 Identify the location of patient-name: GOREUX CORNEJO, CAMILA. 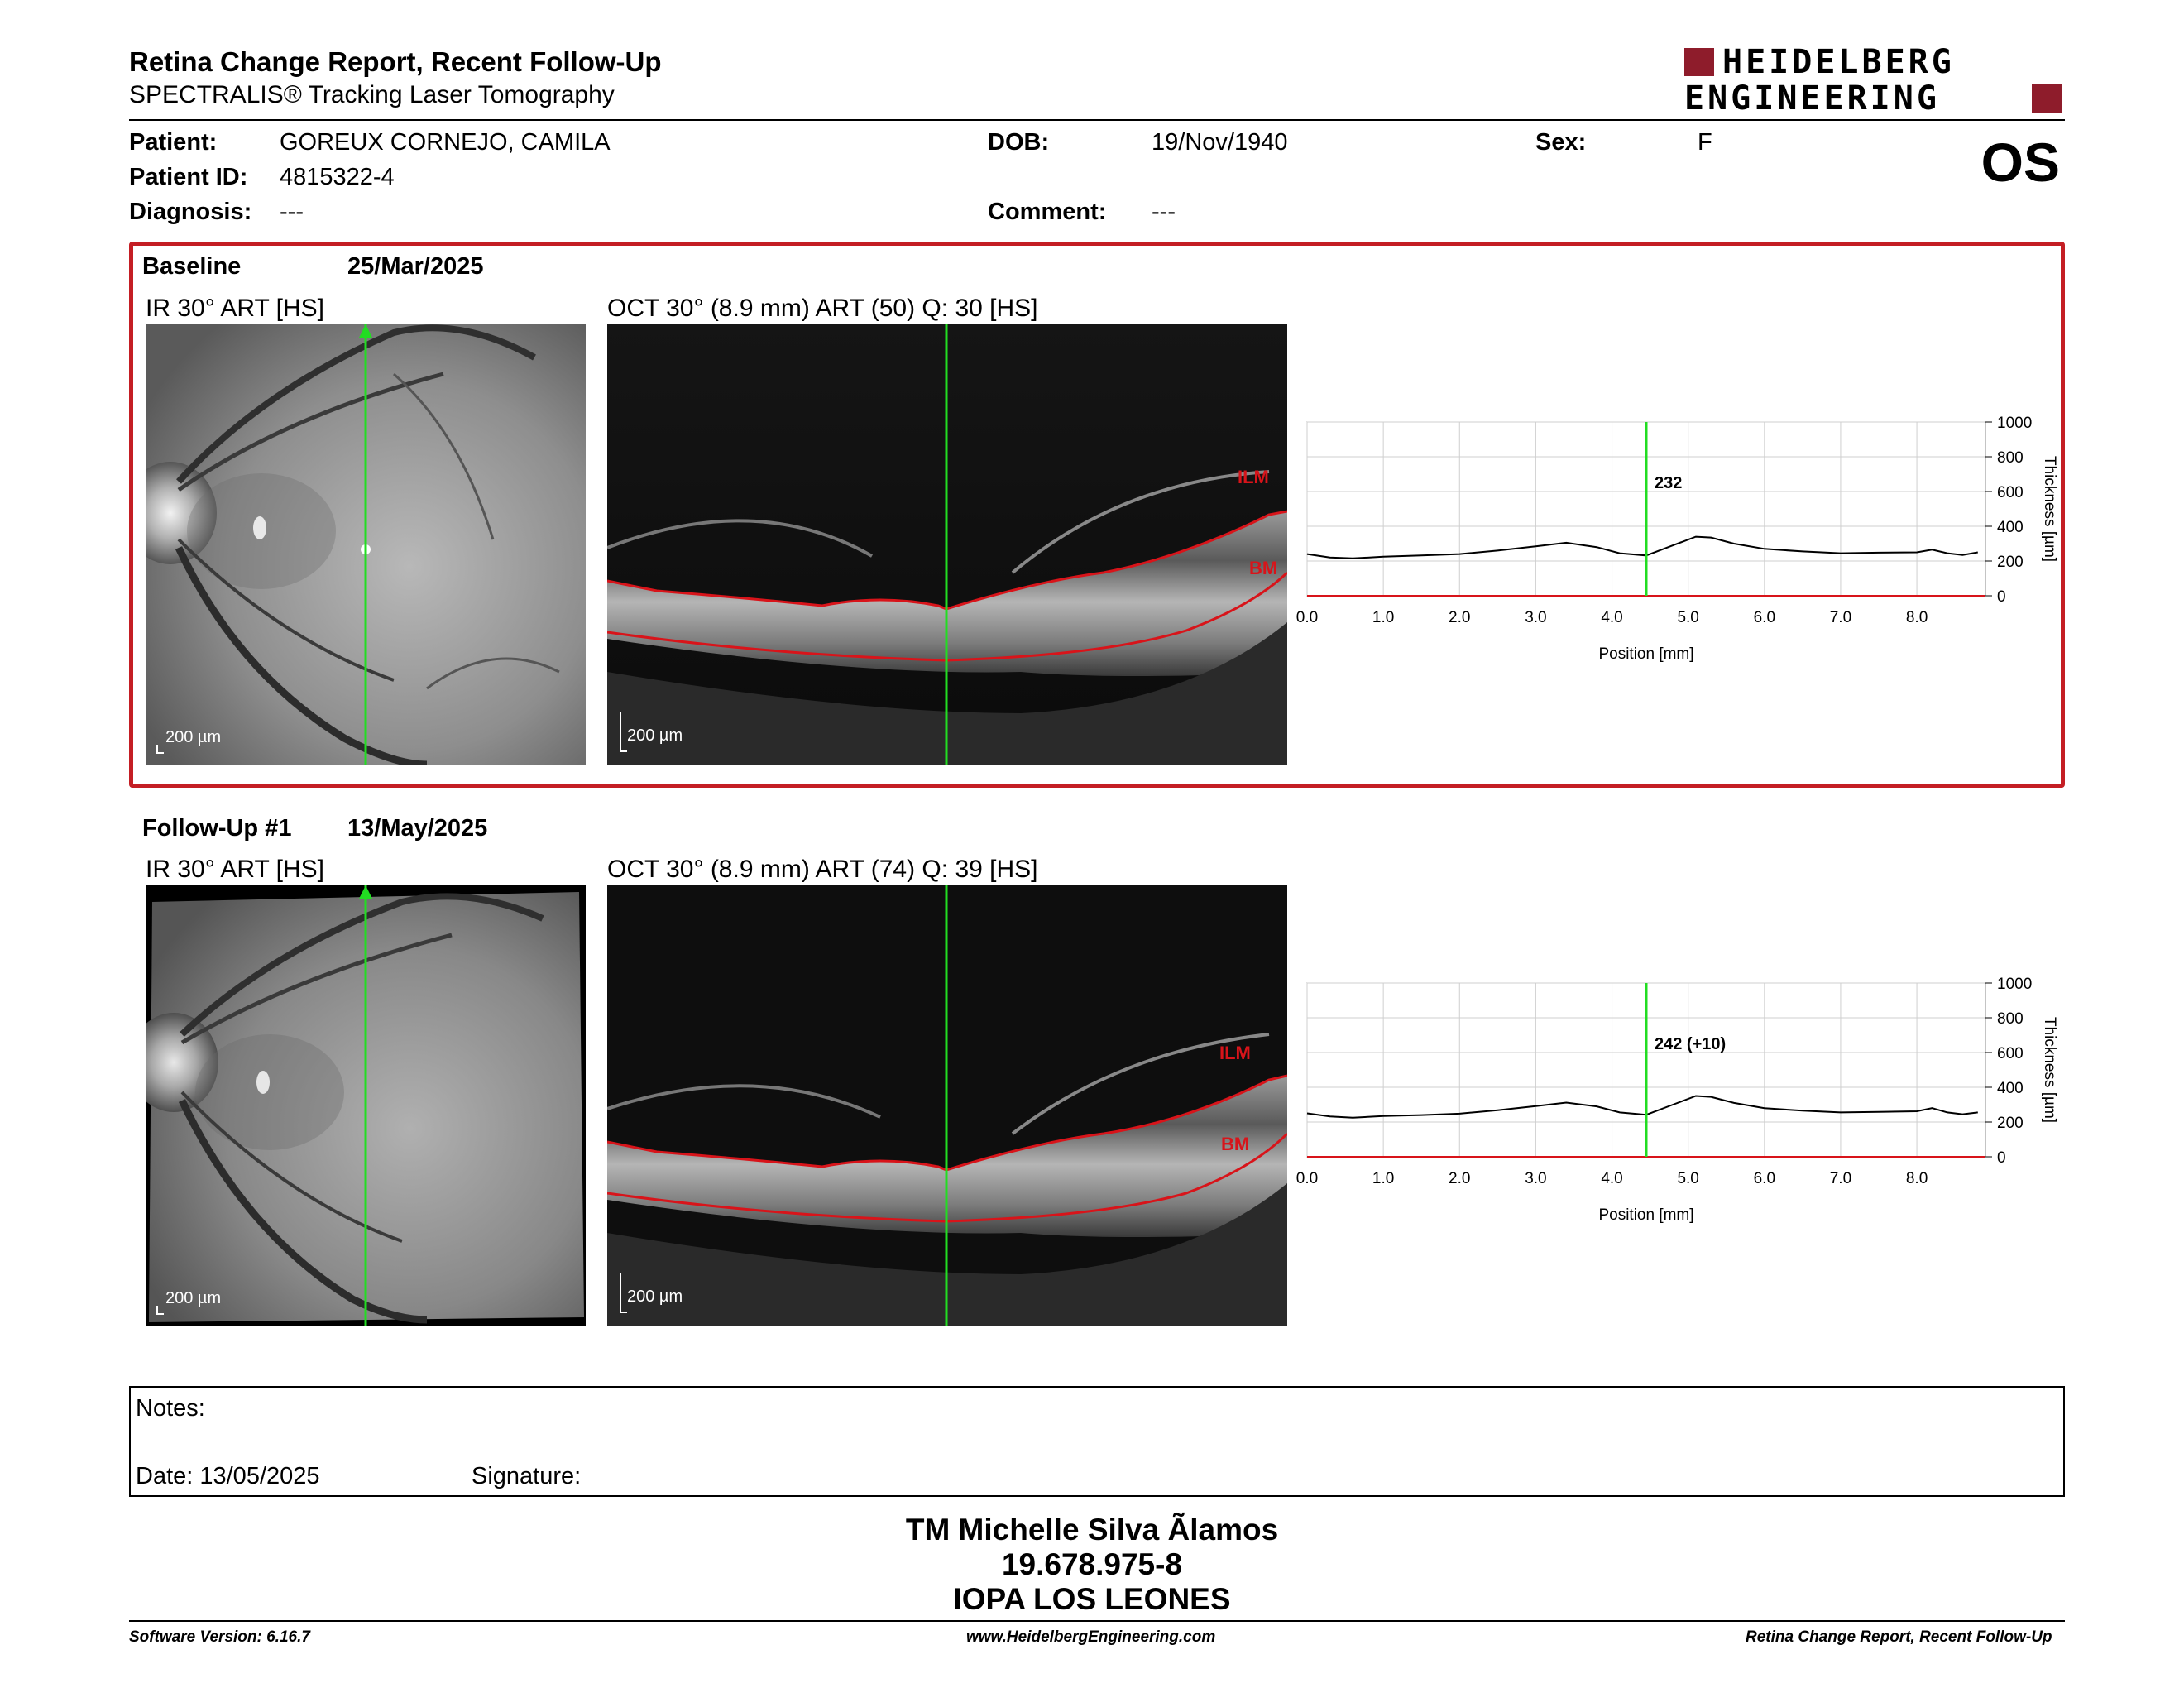
(445, 142).